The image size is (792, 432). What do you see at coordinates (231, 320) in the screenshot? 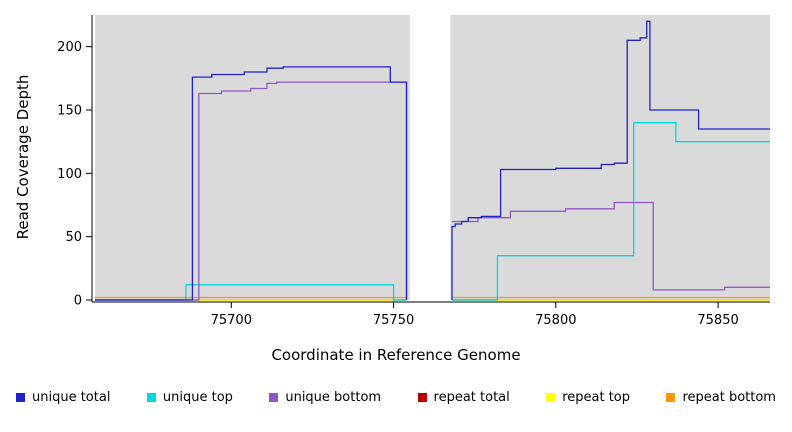
I see `x-tick-label: 75700` at bounding box center [231, 320].